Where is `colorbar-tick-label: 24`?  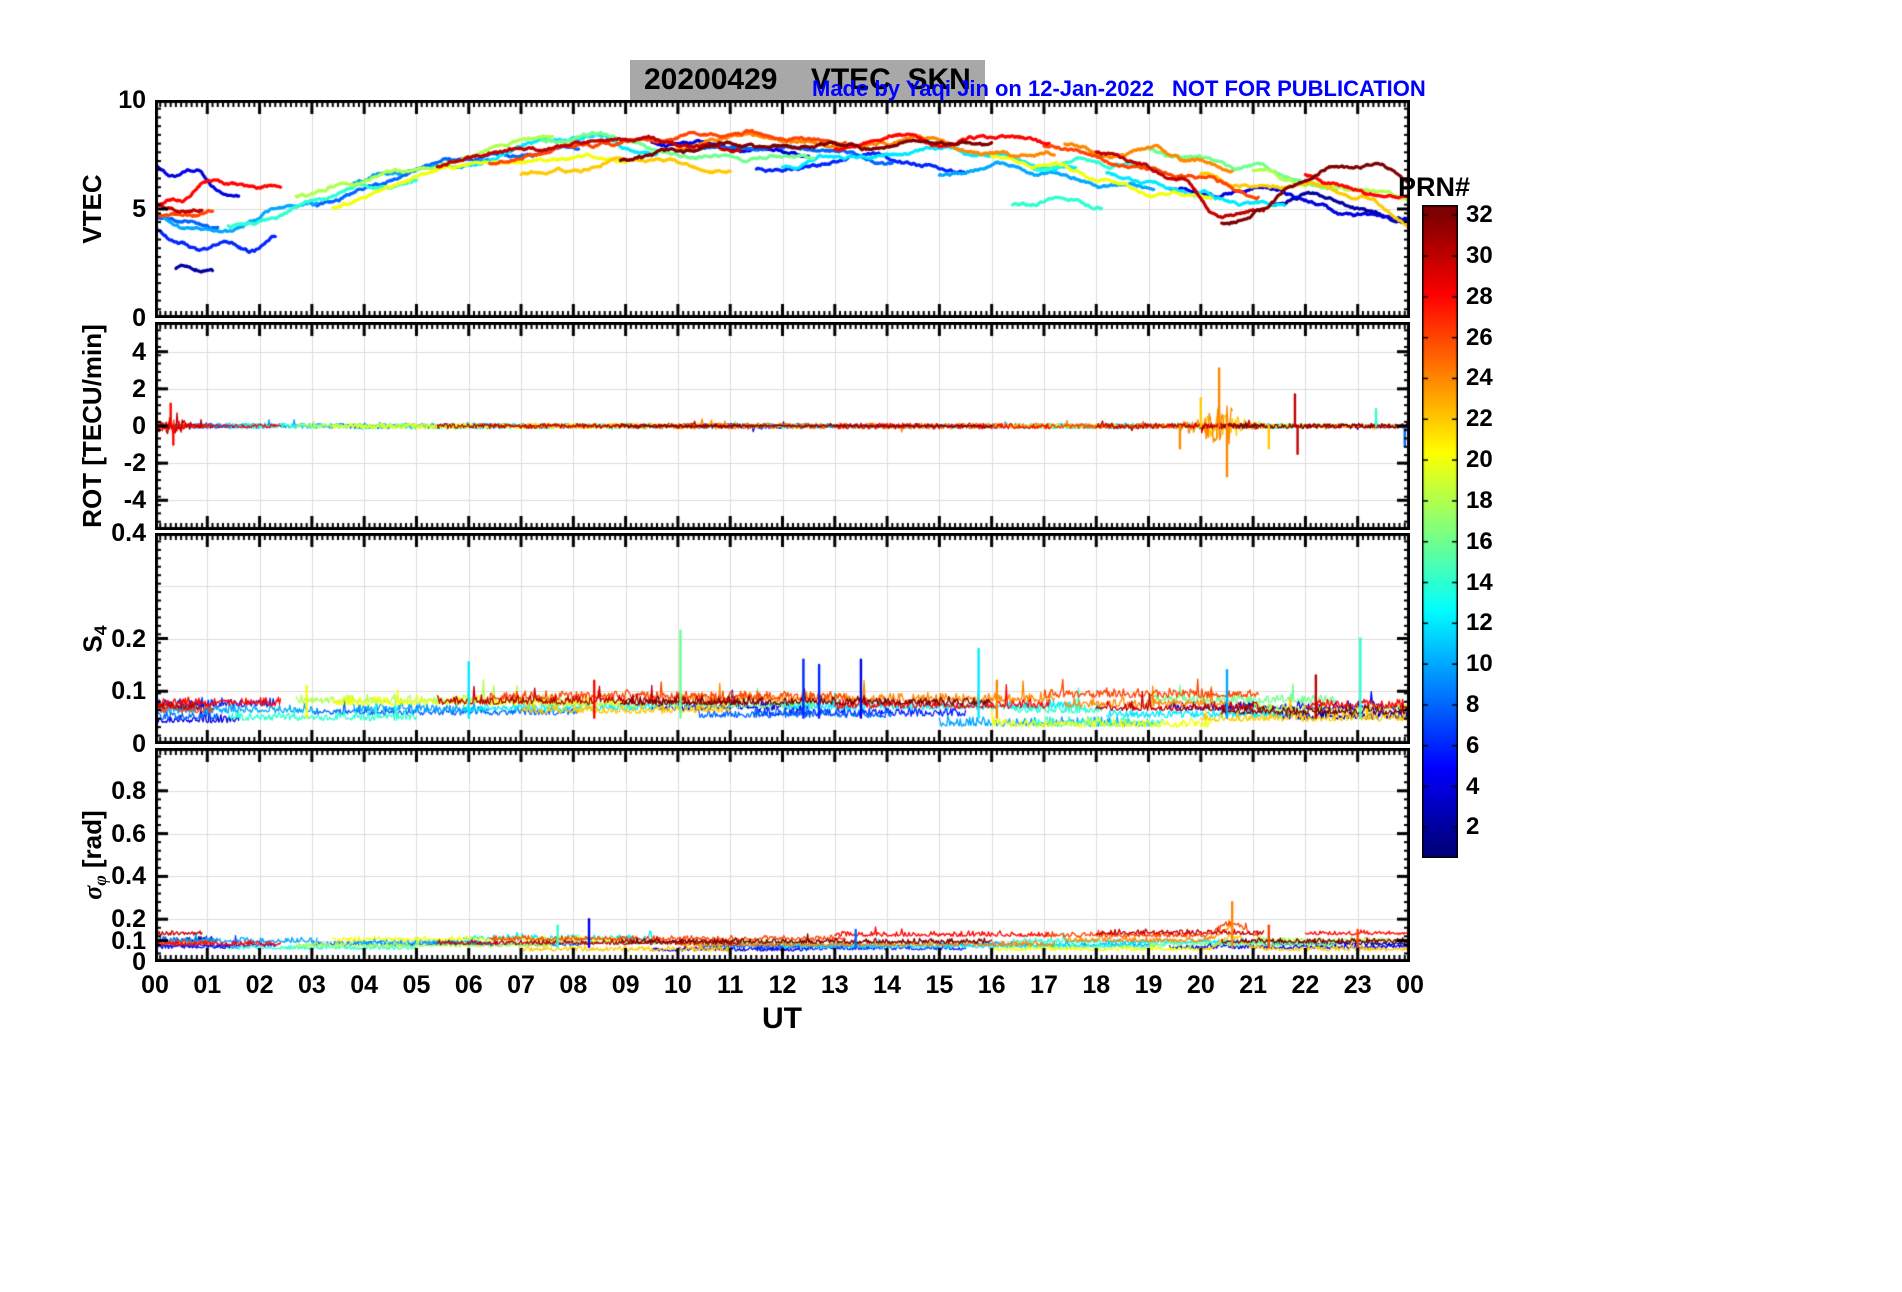 colorbar-tick-label: 24 is located at coordinates (1479, 378).